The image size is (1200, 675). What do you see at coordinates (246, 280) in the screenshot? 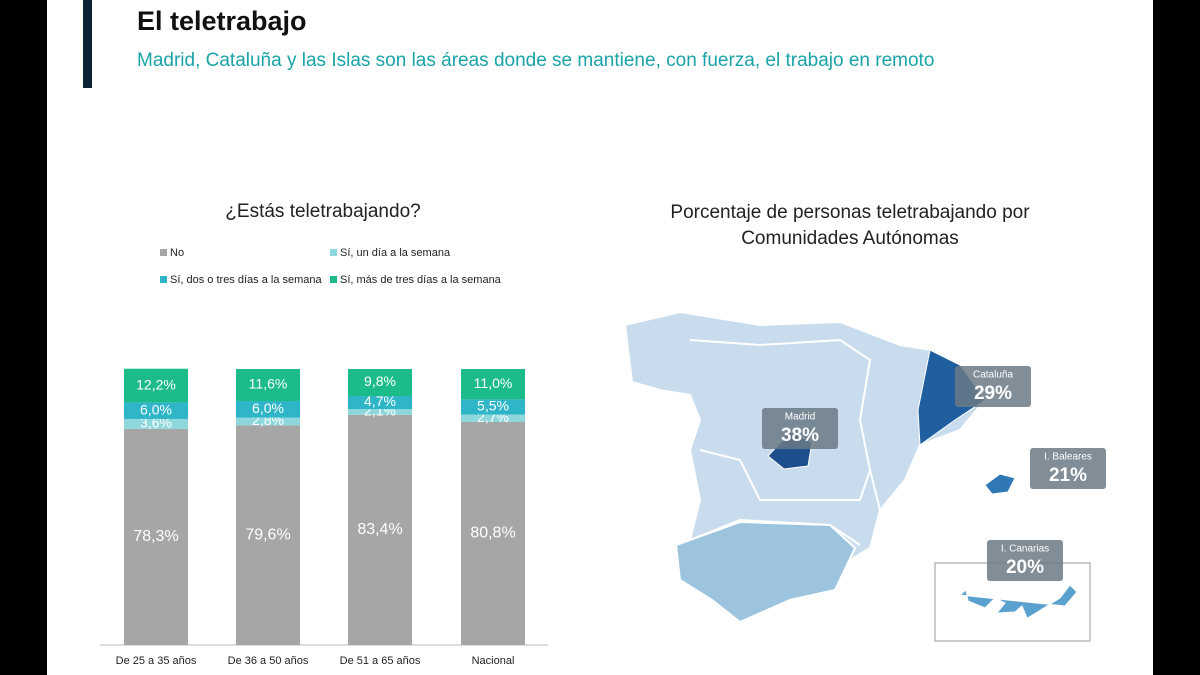
I see `legend-label: Sí, dos o tres días a la semana` at bounding box center [246, 280].